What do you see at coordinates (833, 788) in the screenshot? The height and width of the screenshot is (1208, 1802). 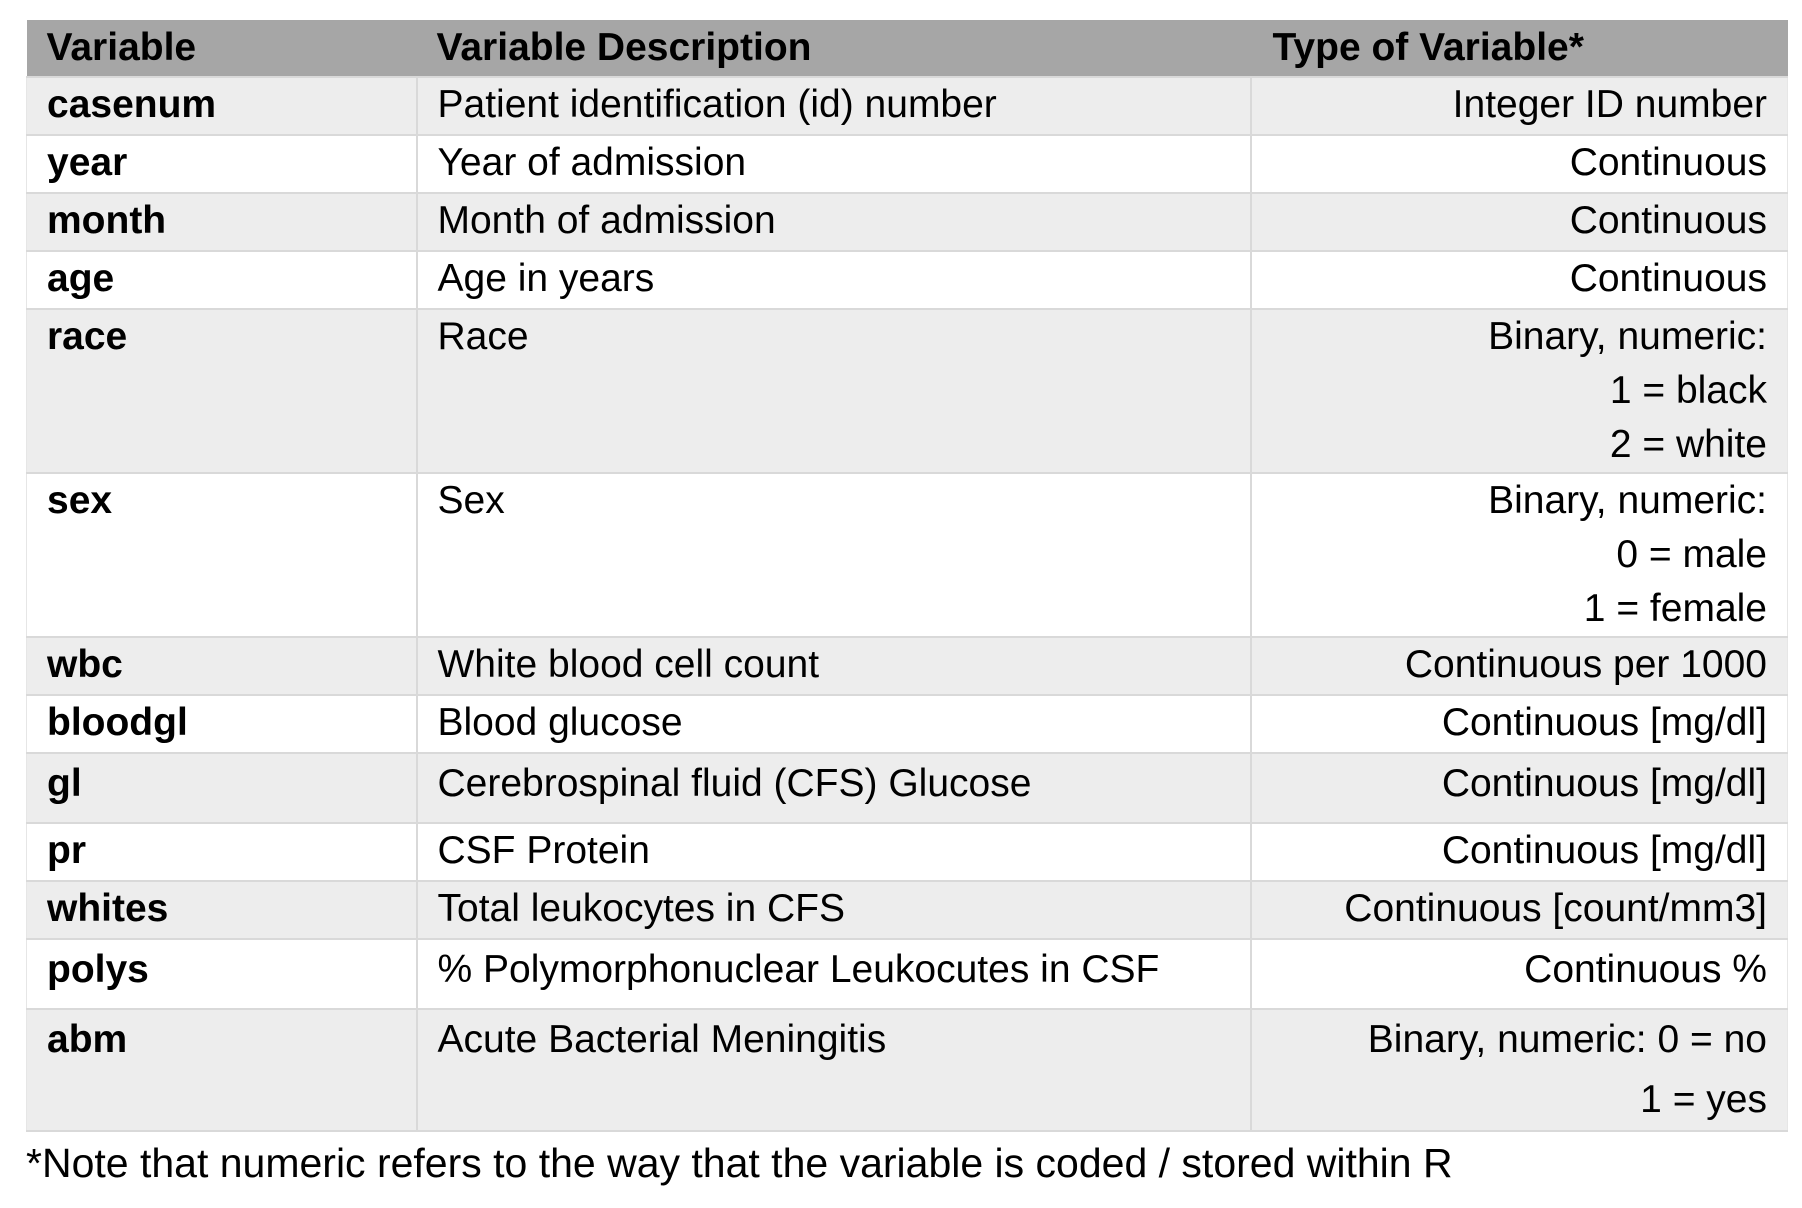 I see `variable-description-cell: Cerebrospinal fluid (CFS) Glucose` at bounding box center [833, 788].